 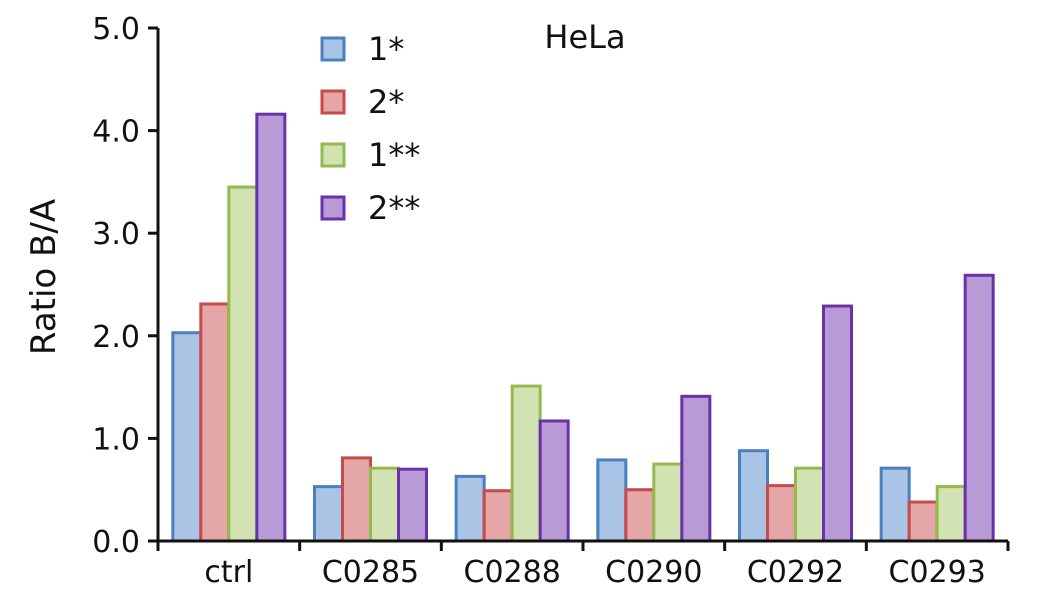 I want to click on bar-C0292-1s, so click(x=753, y=496).